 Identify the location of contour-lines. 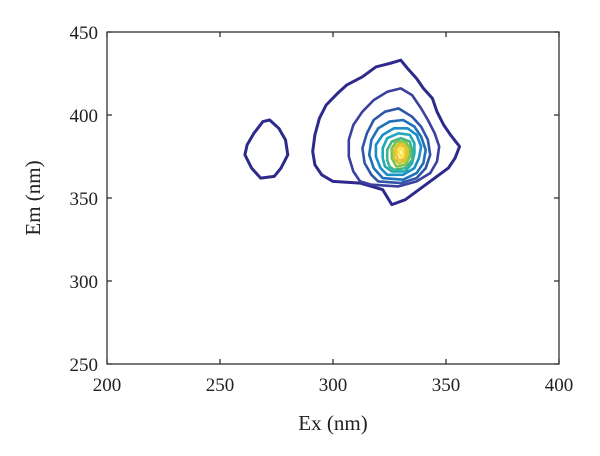
(352, 132).